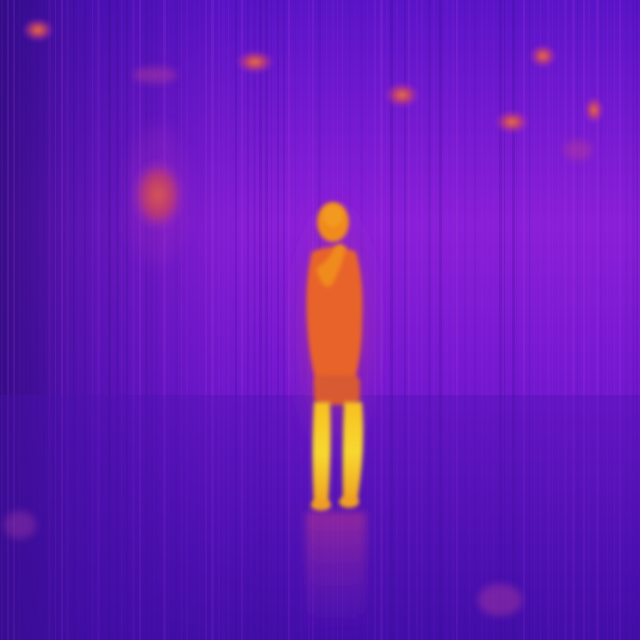 The image size is (640, 640). What do you see at coordinates (321, 505) in the screenshot?
I see `person-left-foot` at bounding box center [321, 505].